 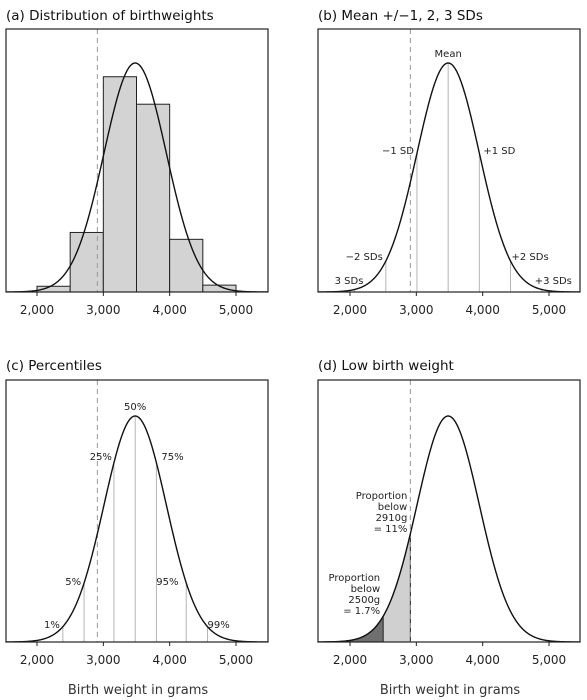 What do you see at coordinates (138, 690) in the screenshot?
I see `x-axis-label-c: Birth weight in grams` at bounding box center [138, 690].